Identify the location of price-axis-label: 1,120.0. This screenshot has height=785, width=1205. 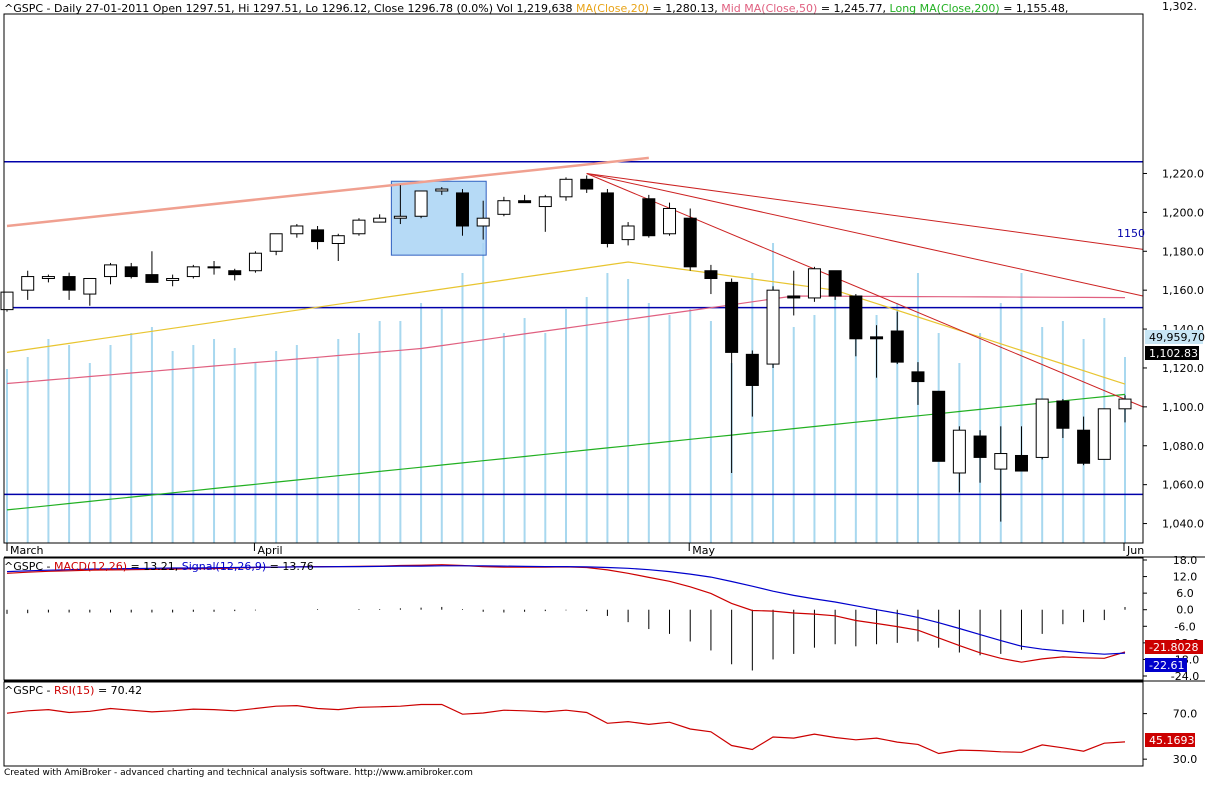
(1183, 368).